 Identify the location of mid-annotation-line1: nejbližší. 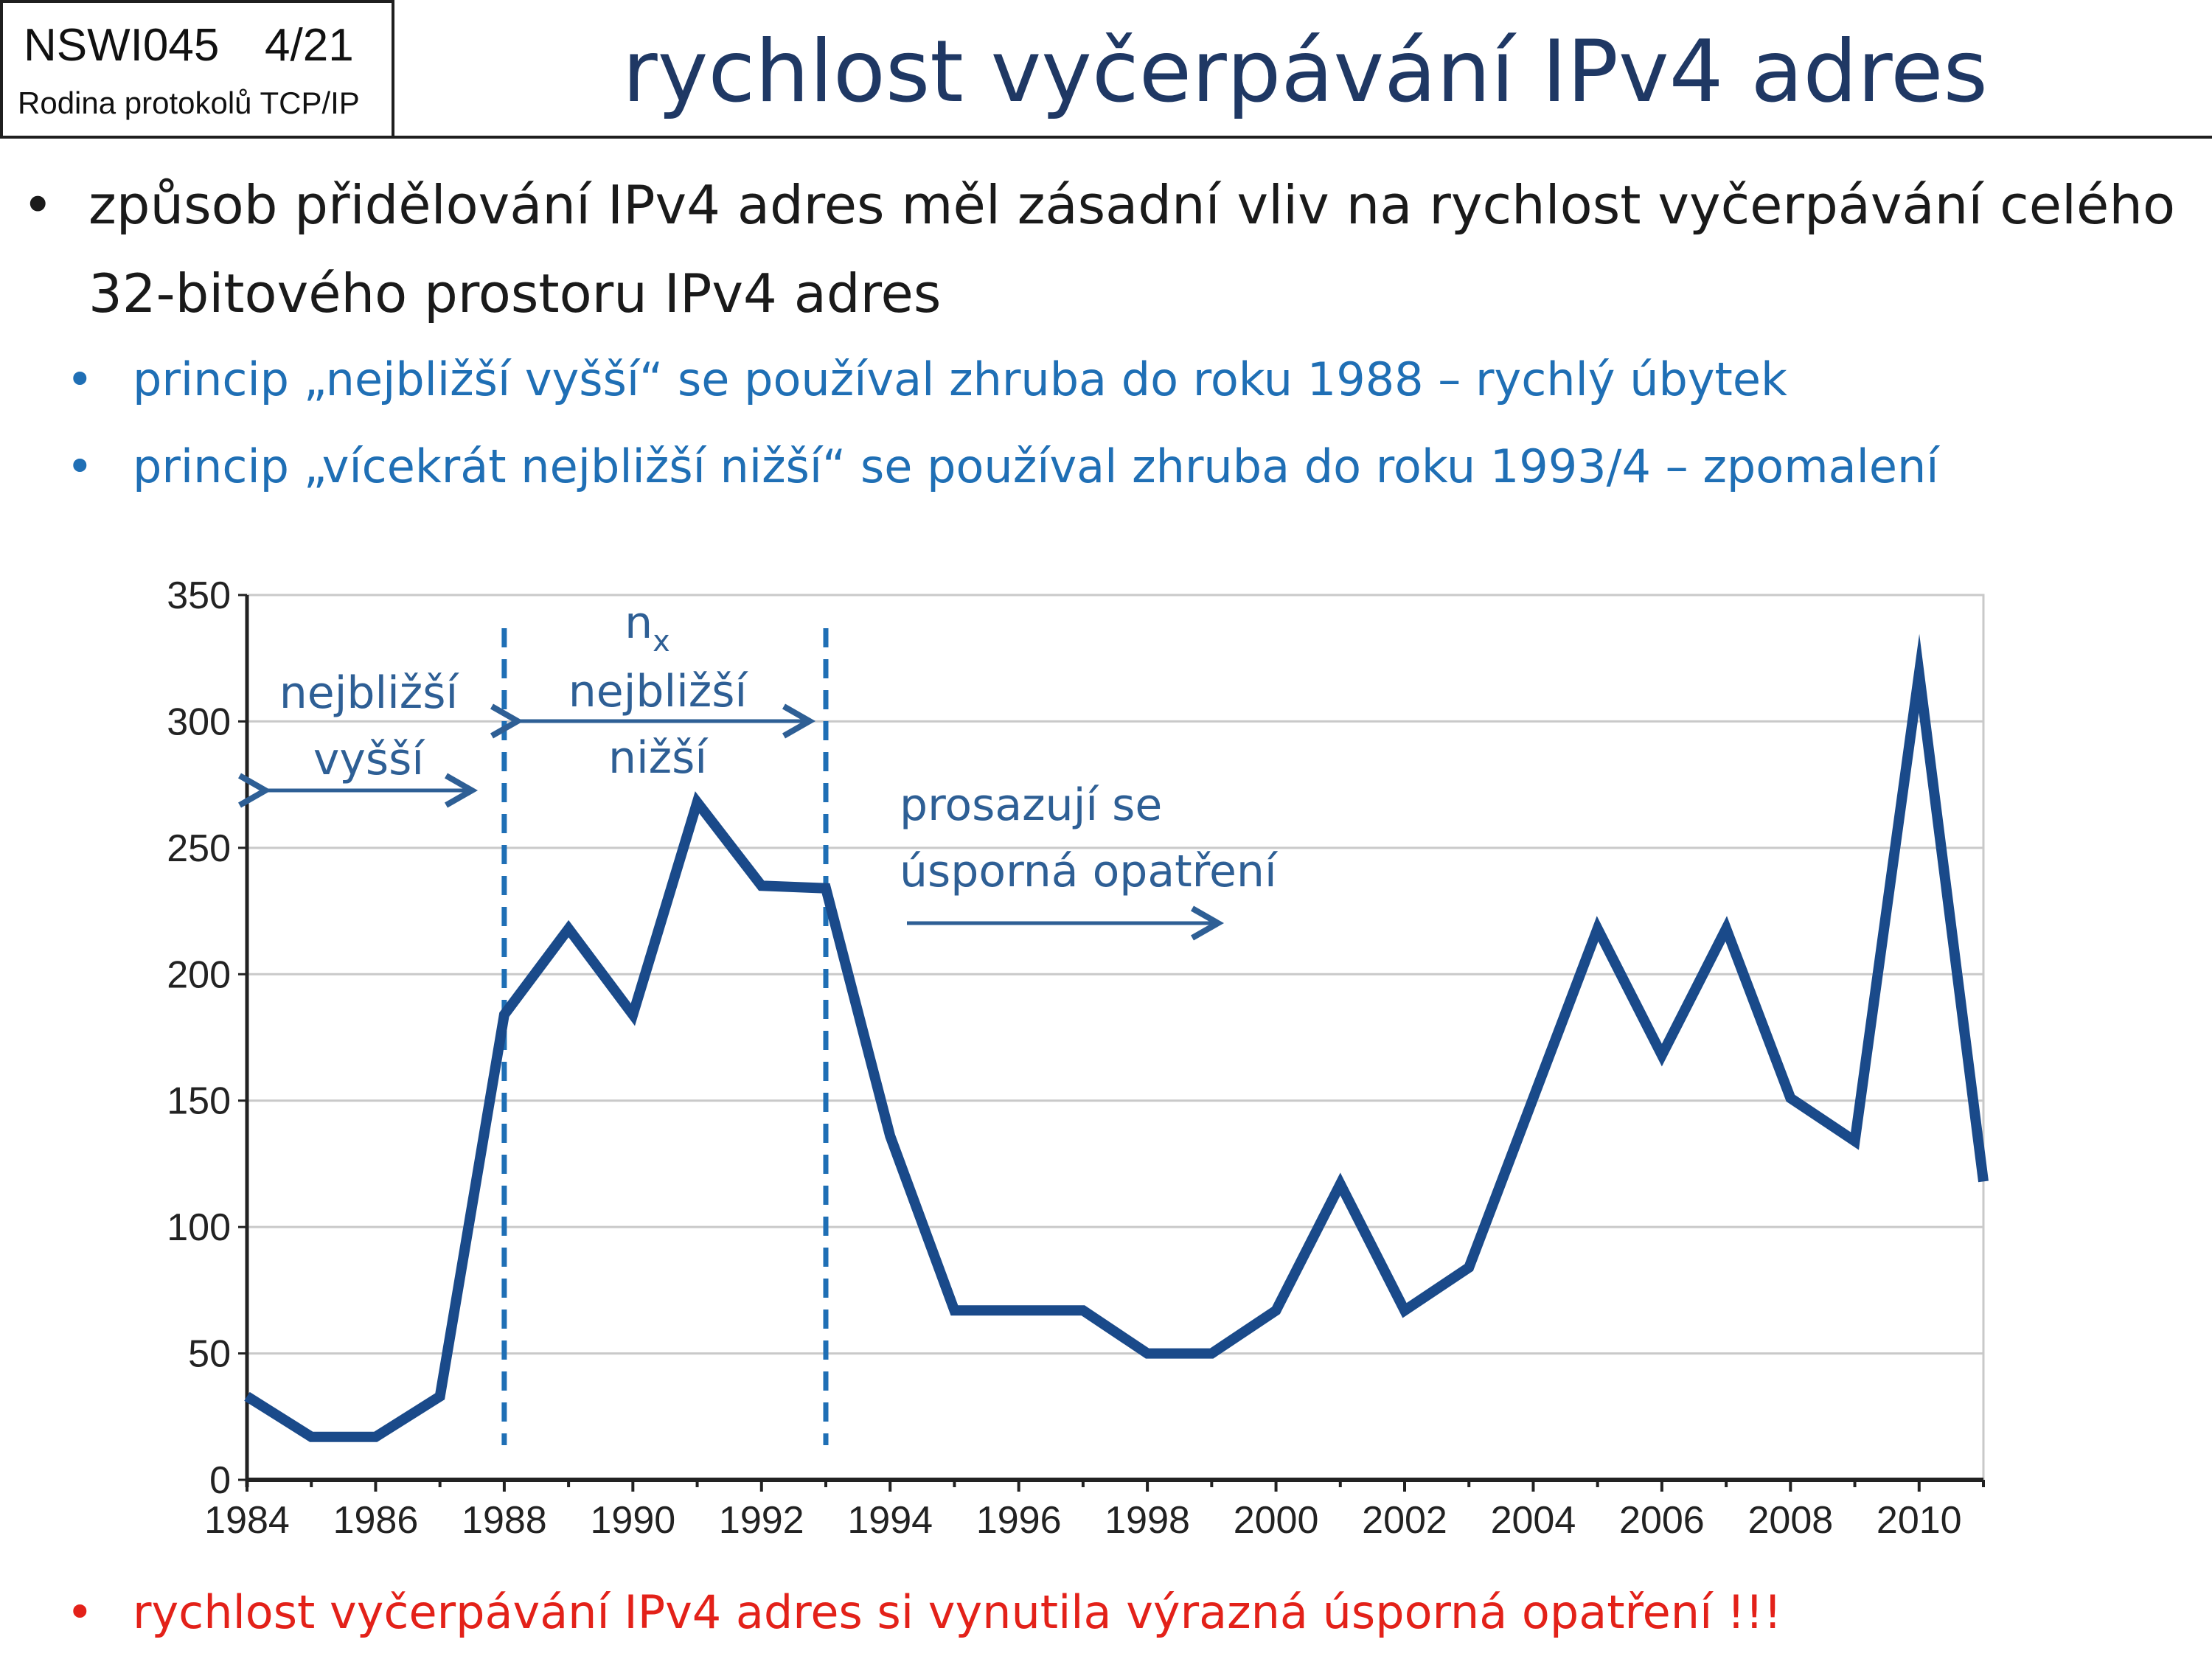
(658, 691).